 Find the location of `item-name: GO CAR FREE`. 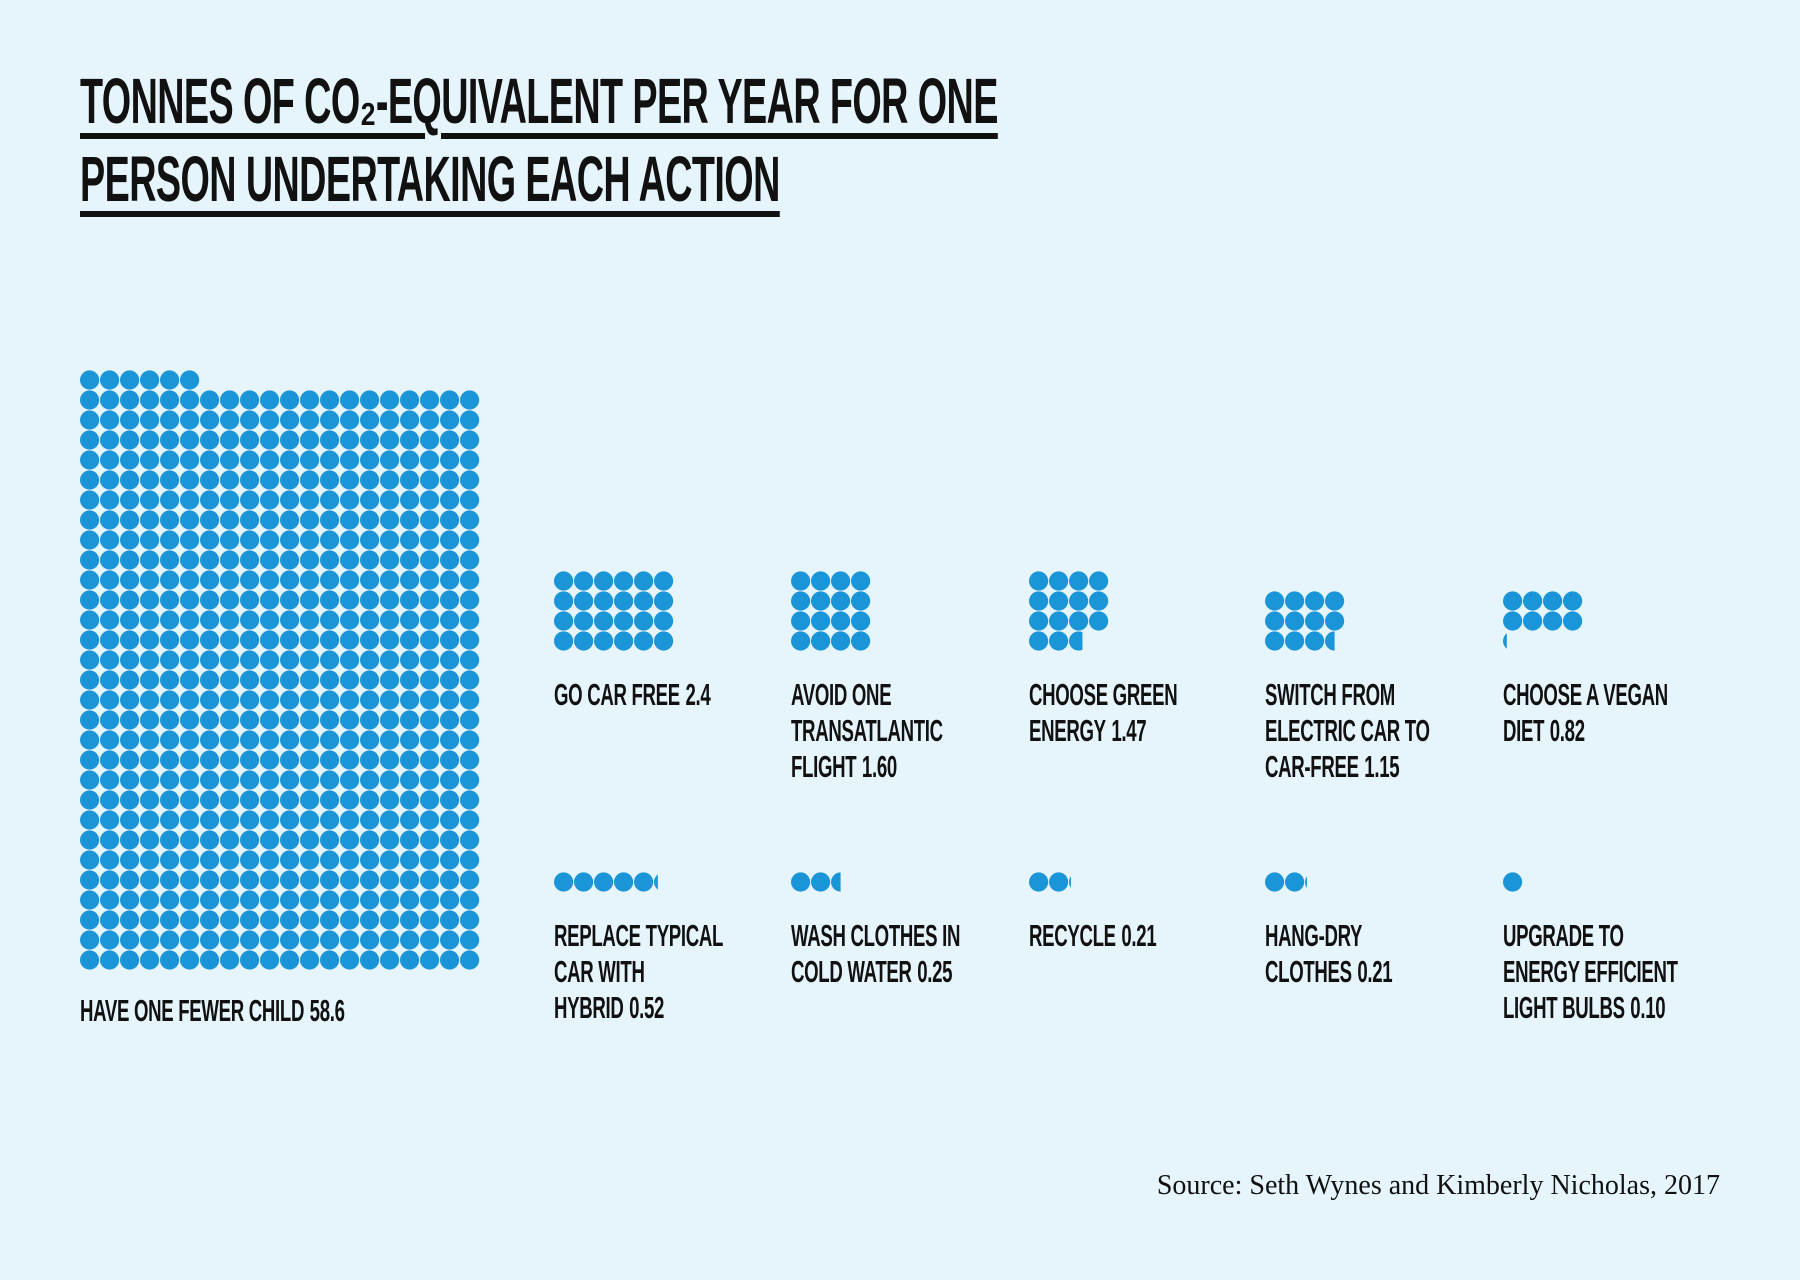

item-name: GO CAR FREE is located at coordinates (617, 694).